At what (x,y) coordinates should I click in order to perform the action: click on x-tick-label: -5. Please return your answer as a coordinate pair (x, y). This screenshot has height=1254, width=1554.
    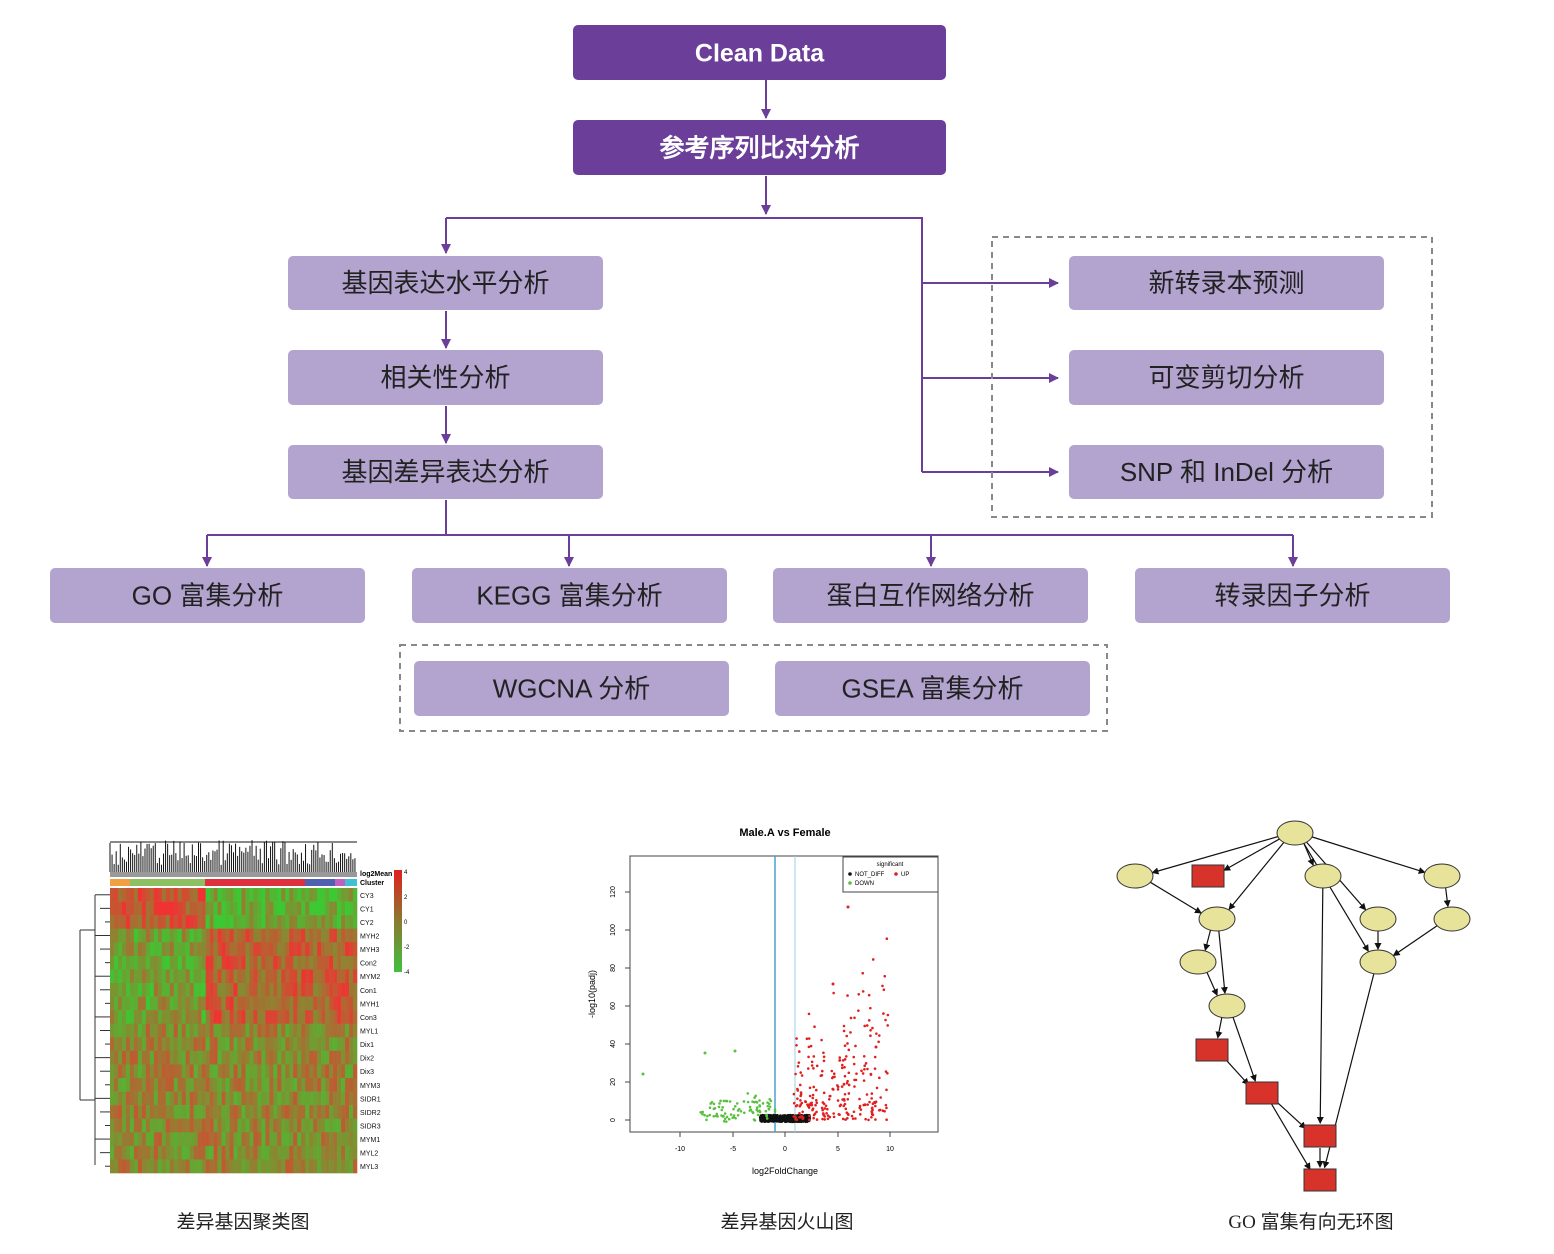
    Looking at the image, I should click on (733, 1149).